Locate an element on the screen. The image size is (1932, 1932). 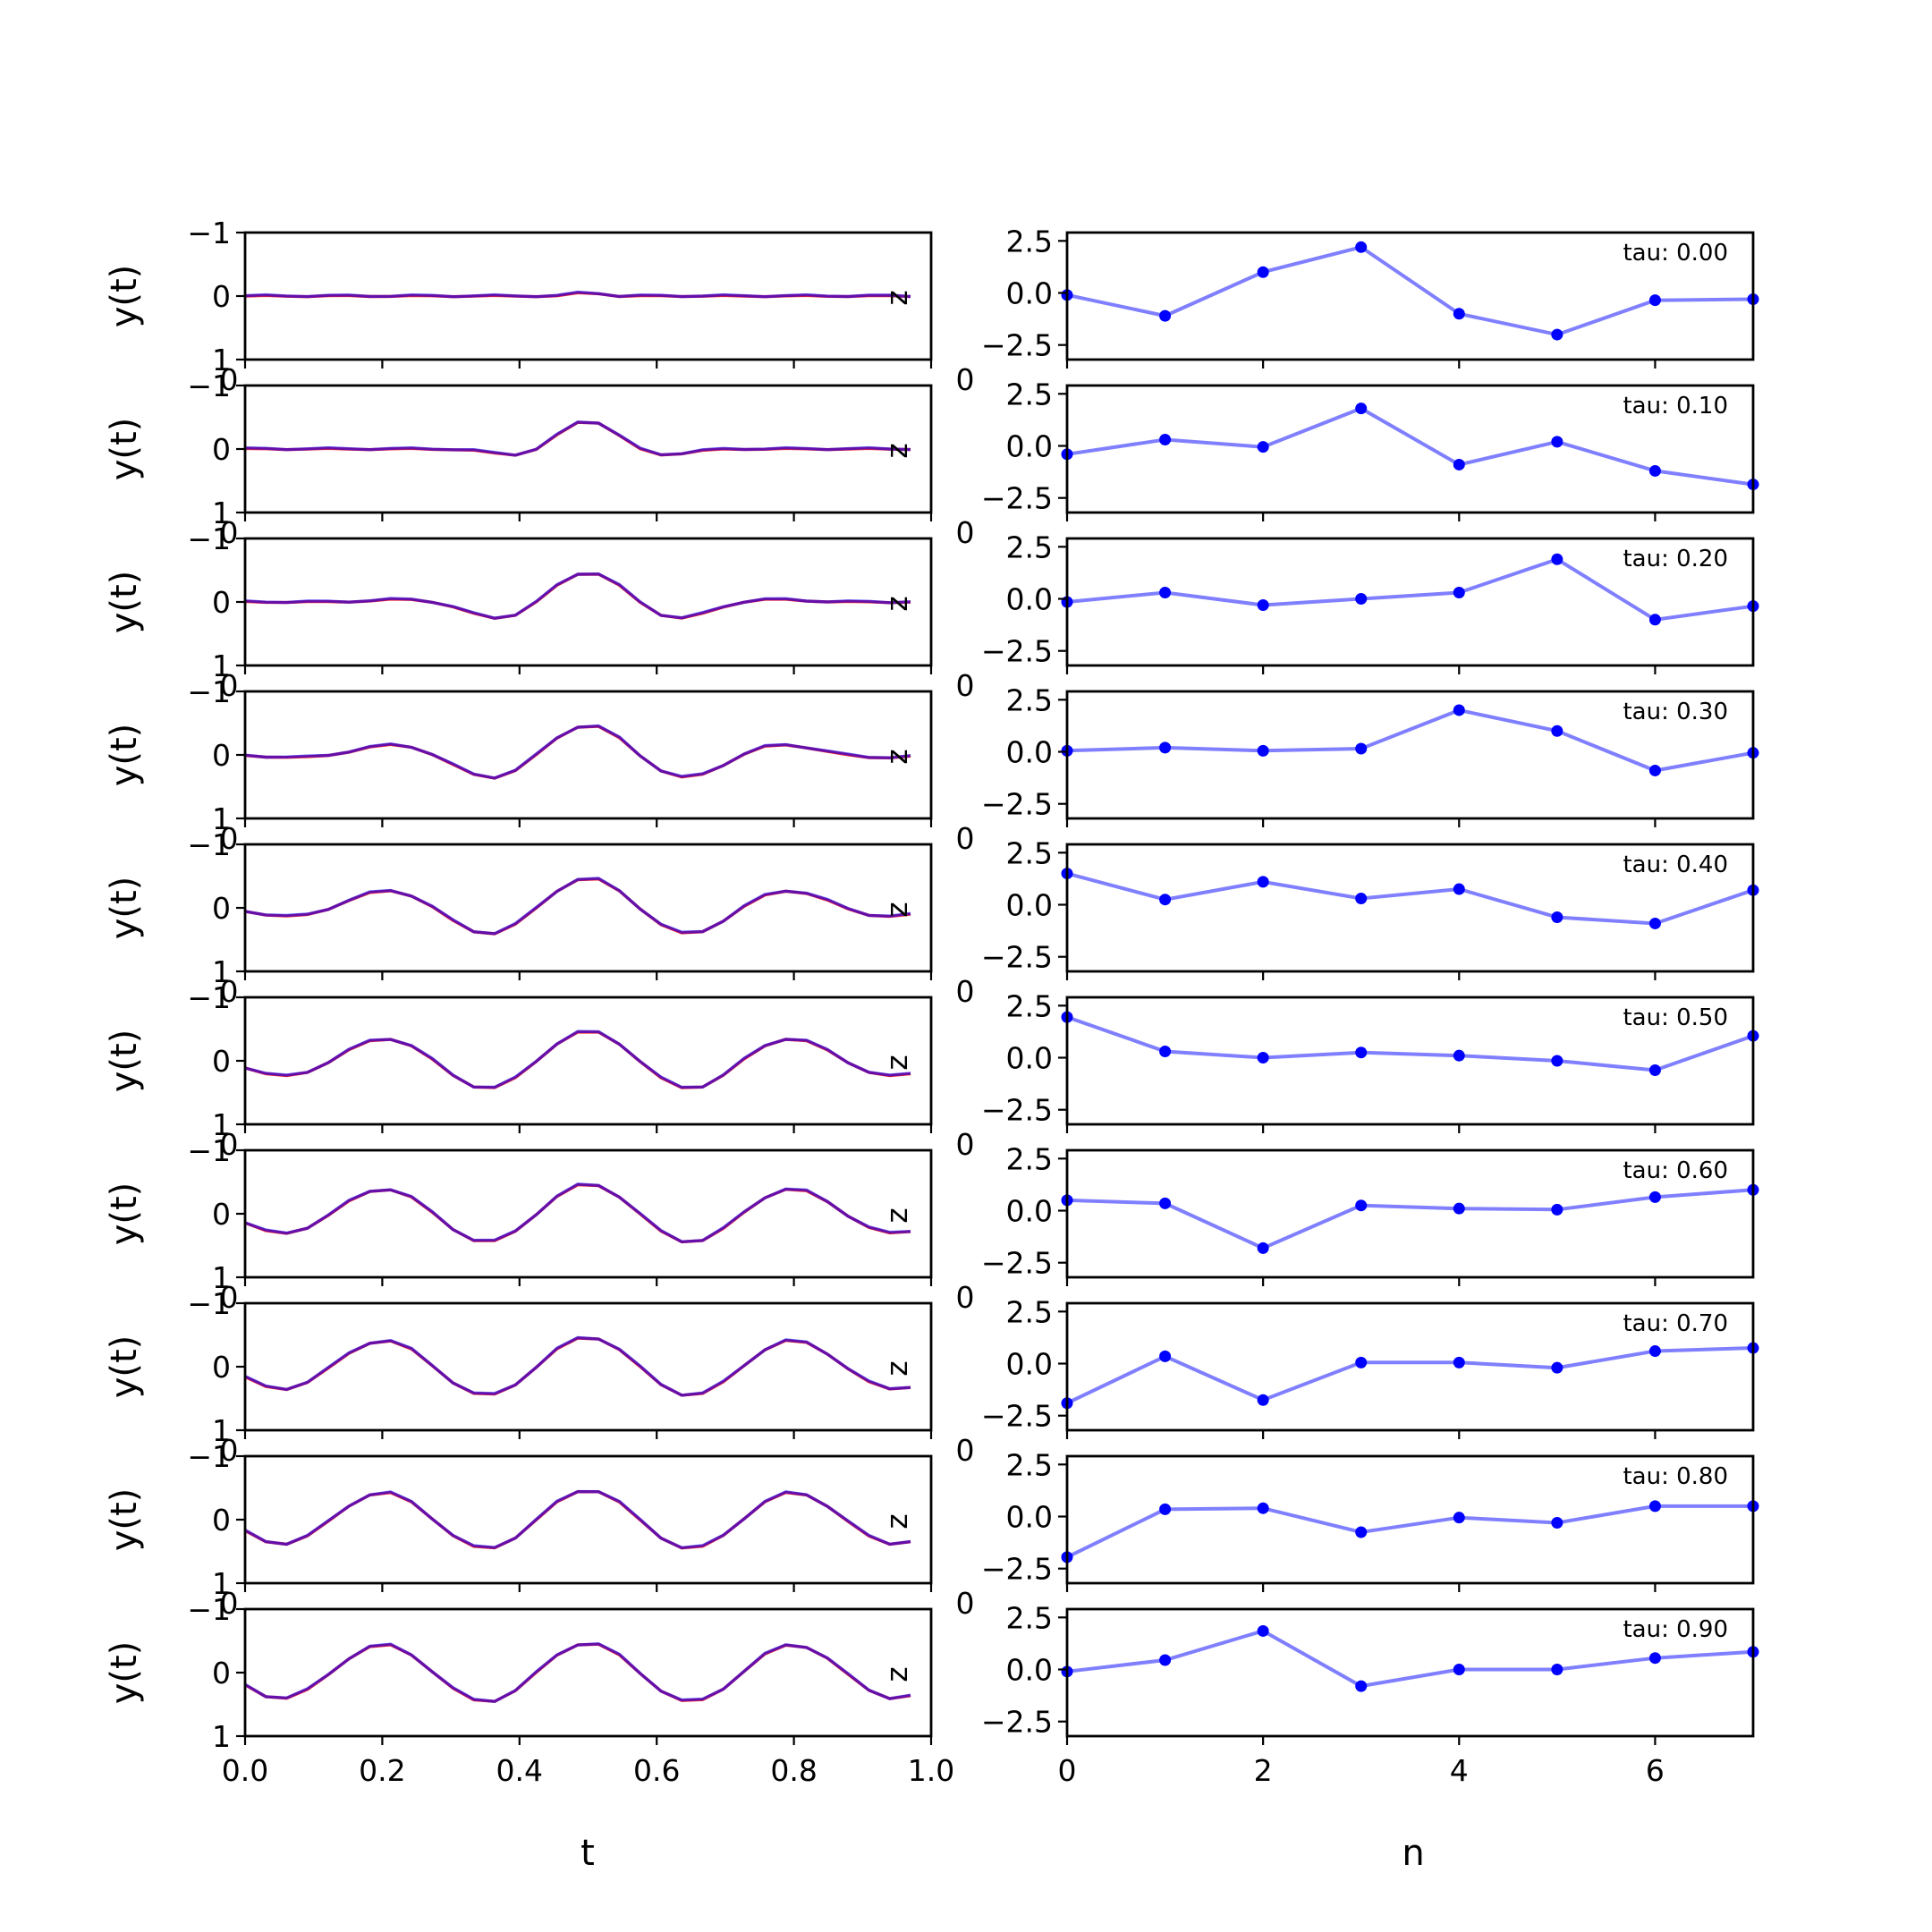
tau-label: tau: 0.20 is located at coordinates (1675, 559).